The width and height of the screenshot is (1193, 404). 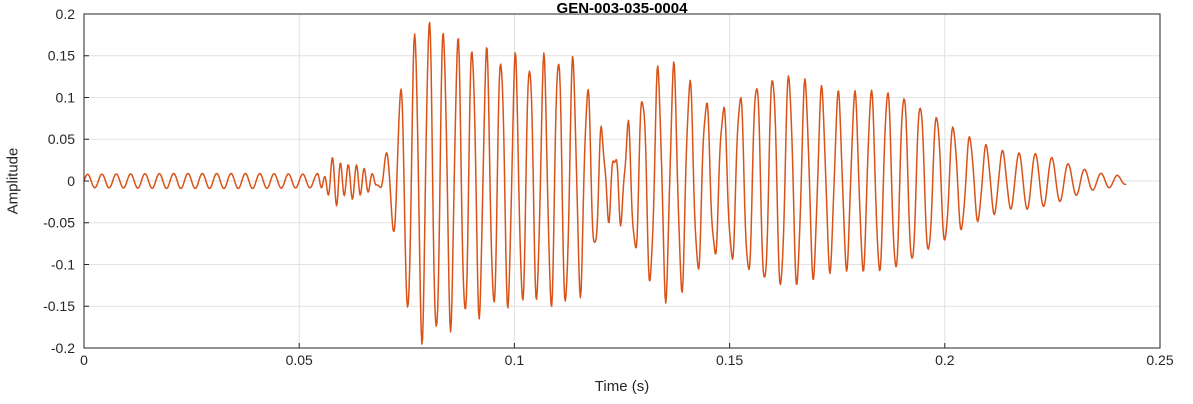 I want to click on y-tick-label: 0.2, so click(x=66, y=14).